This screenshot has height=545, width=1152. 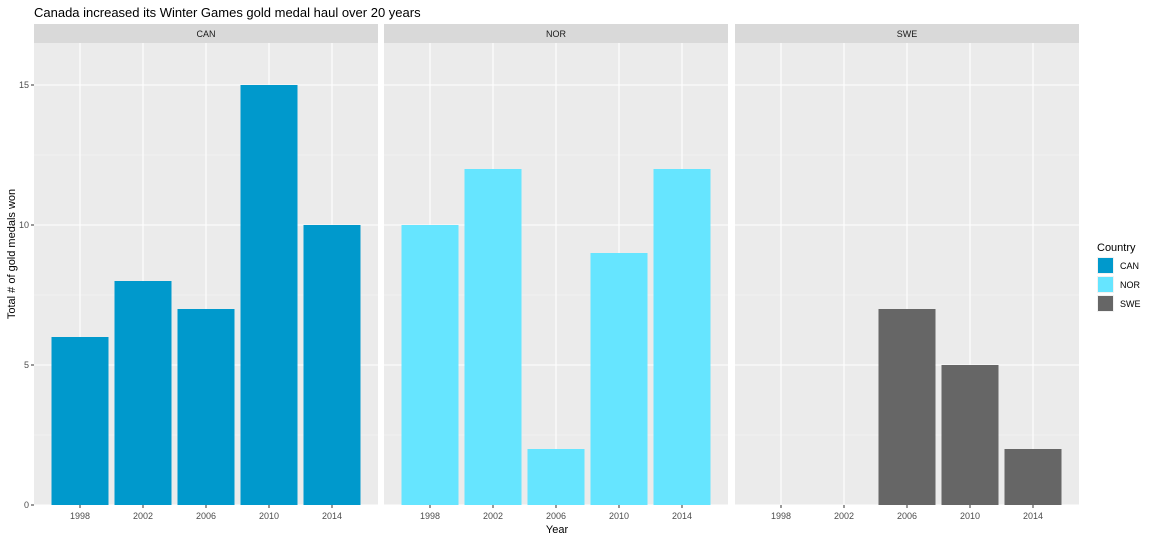 I want to click on facet-strip-label: SWE, so click(x=907, y=34).